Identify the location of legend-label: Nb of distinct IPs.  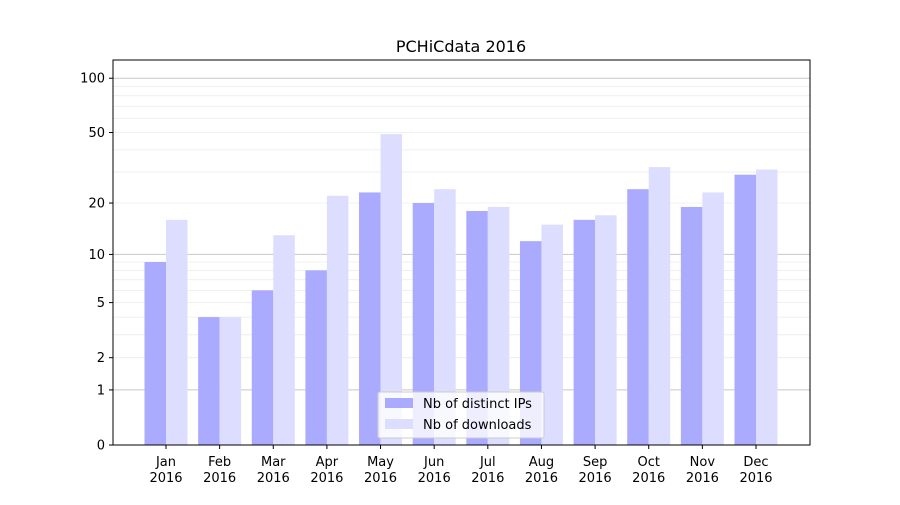
(477, 404).